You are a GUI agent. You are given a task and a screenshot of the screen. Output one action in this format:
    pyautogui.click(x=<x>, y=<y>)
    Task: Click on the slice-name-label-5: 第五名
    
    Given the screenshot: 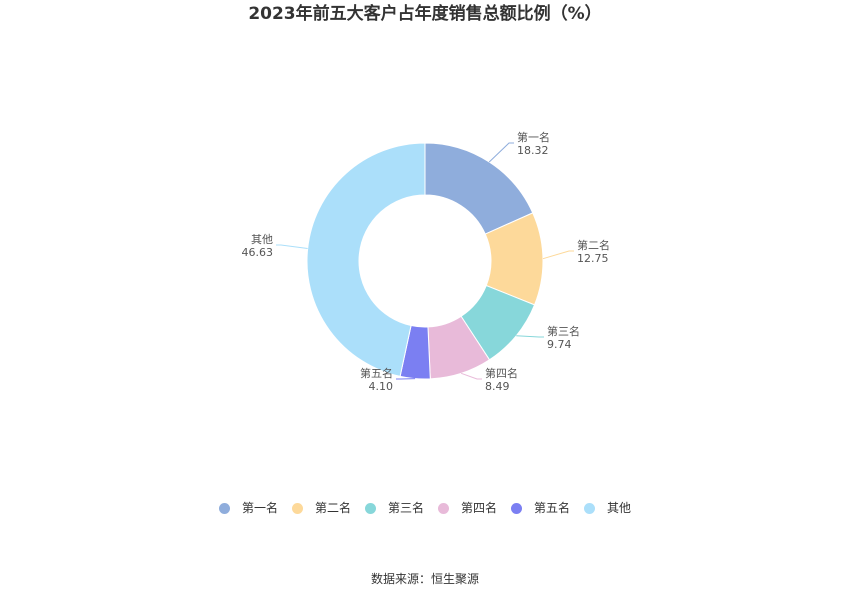 What is the action you would take?
    pyautogui.click(x=376, y=373)
    